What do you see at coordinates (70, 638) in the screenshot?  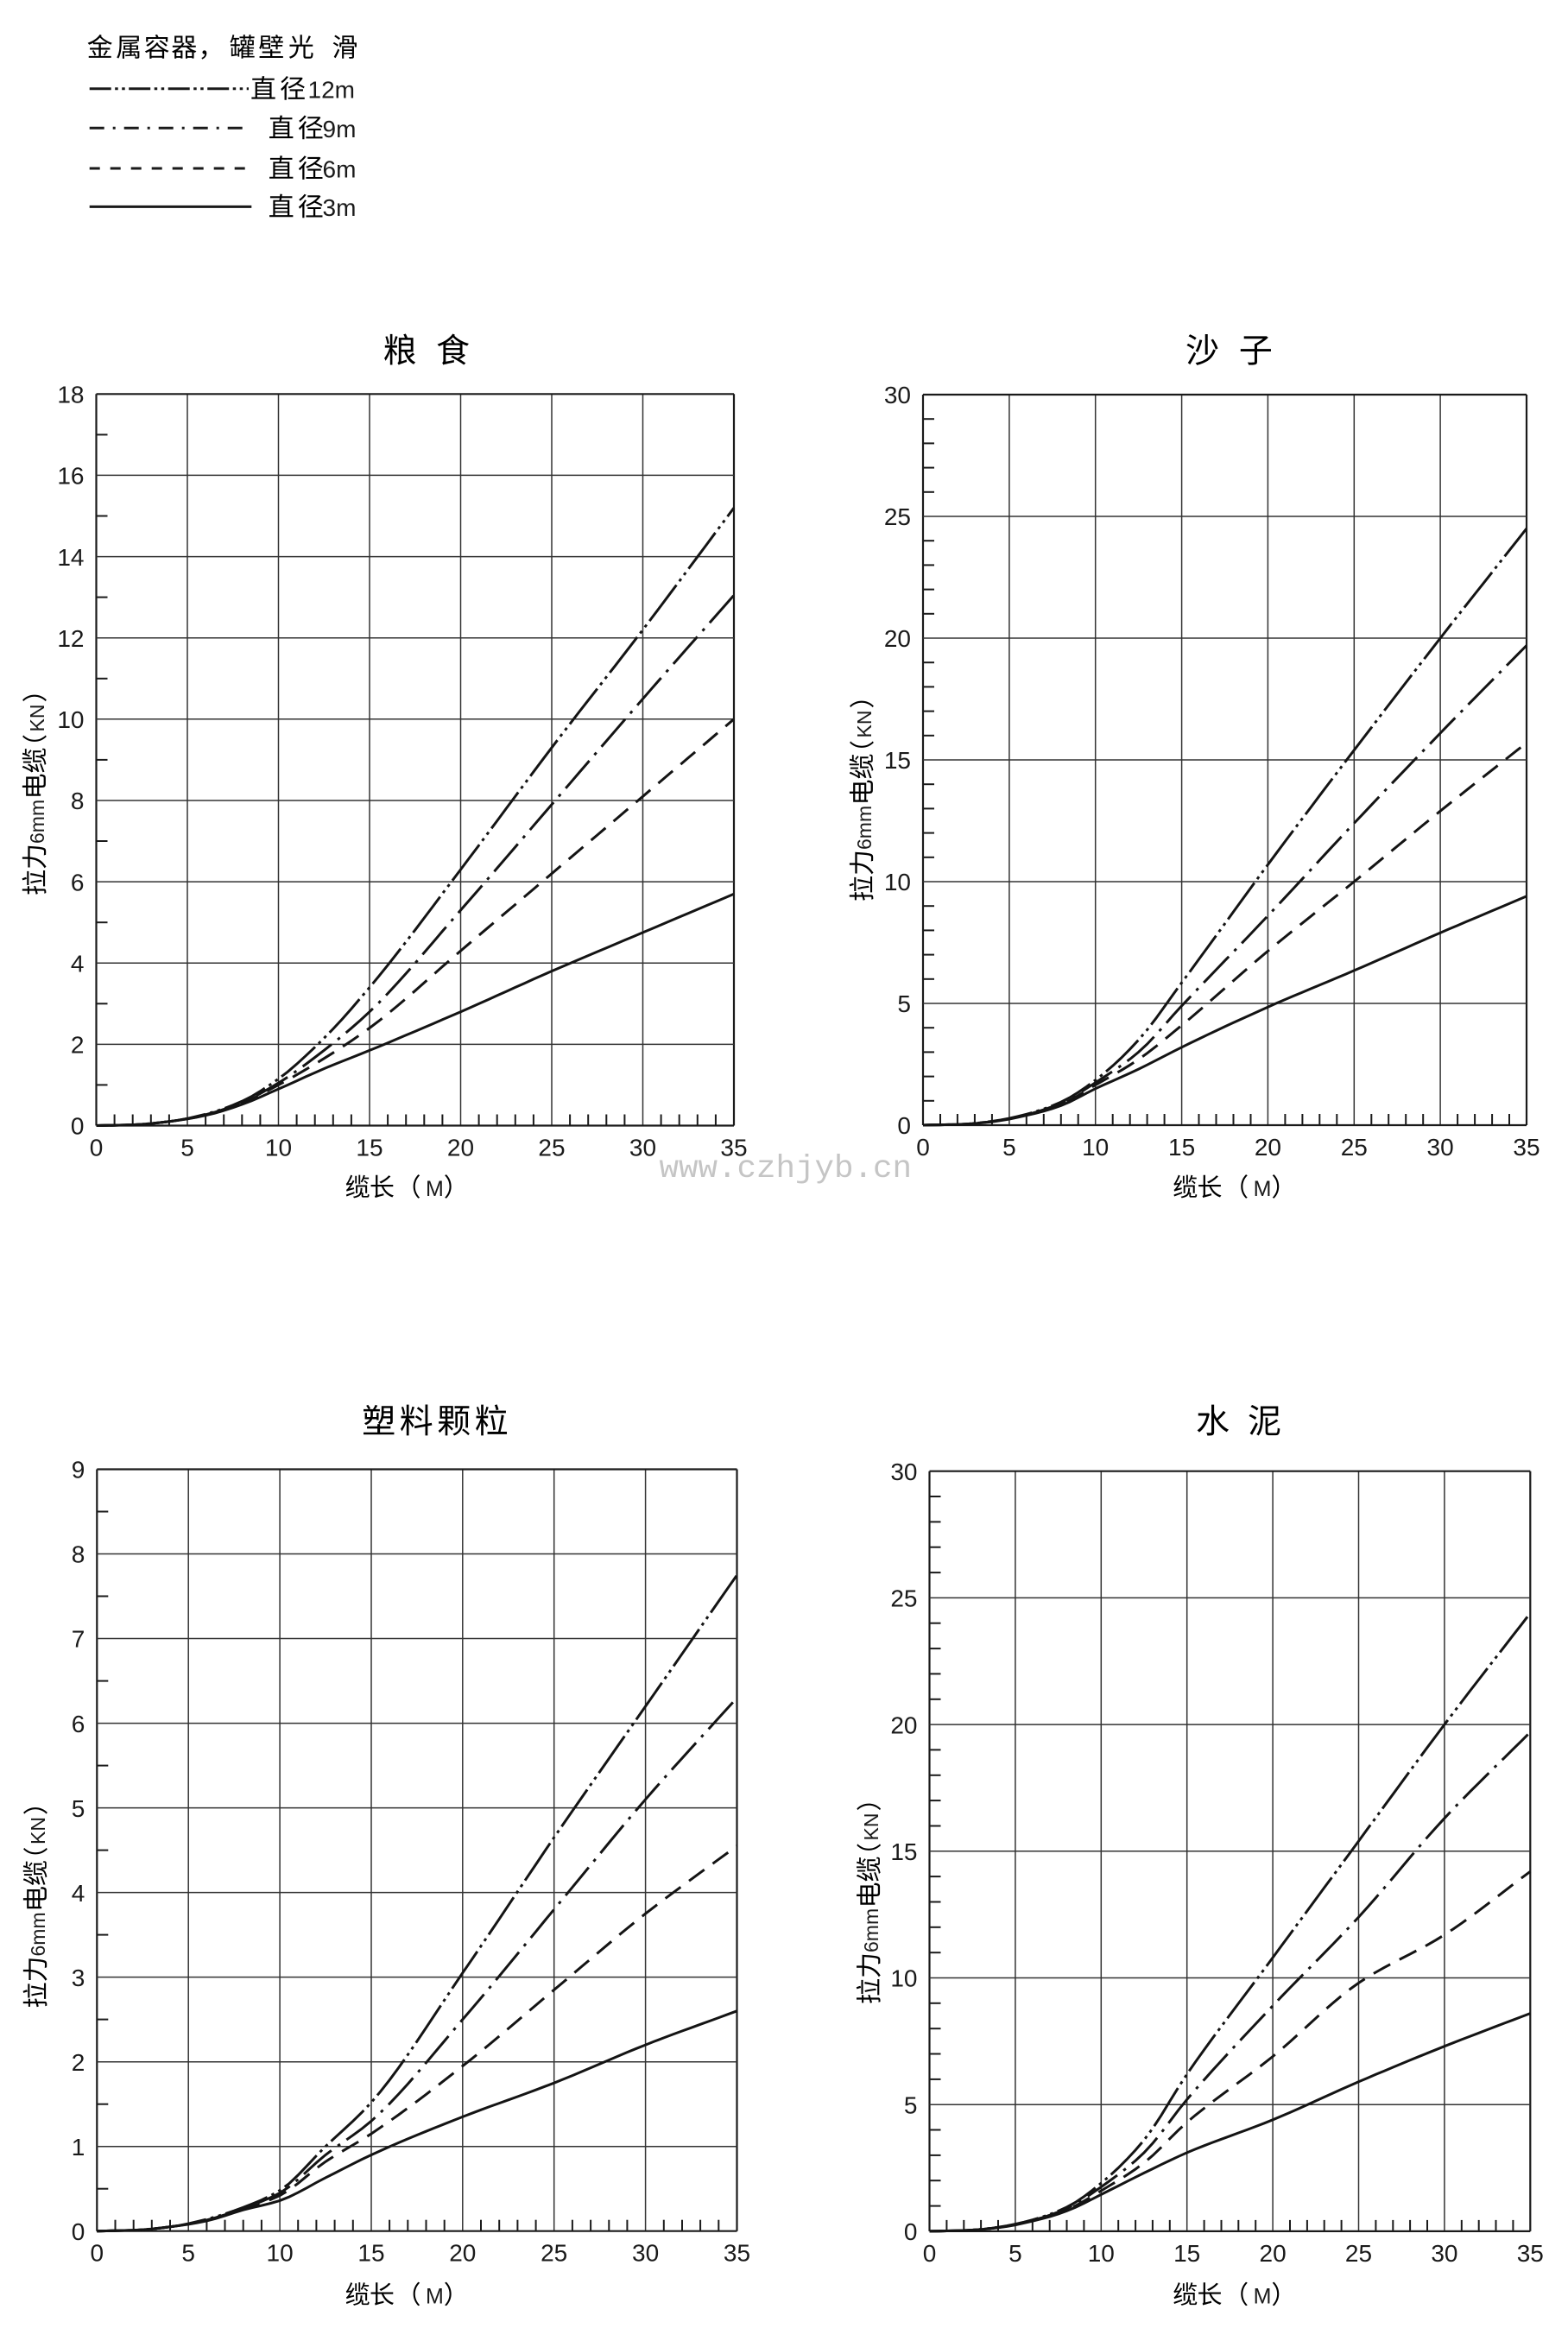 I see `svg-text: 12` at bounding box center [70, 638].